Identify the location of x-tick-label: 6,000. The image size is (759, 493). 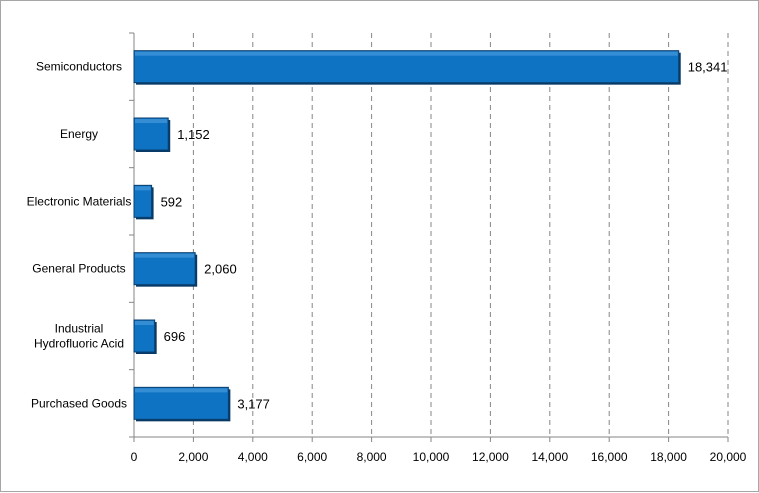
(312, 457).